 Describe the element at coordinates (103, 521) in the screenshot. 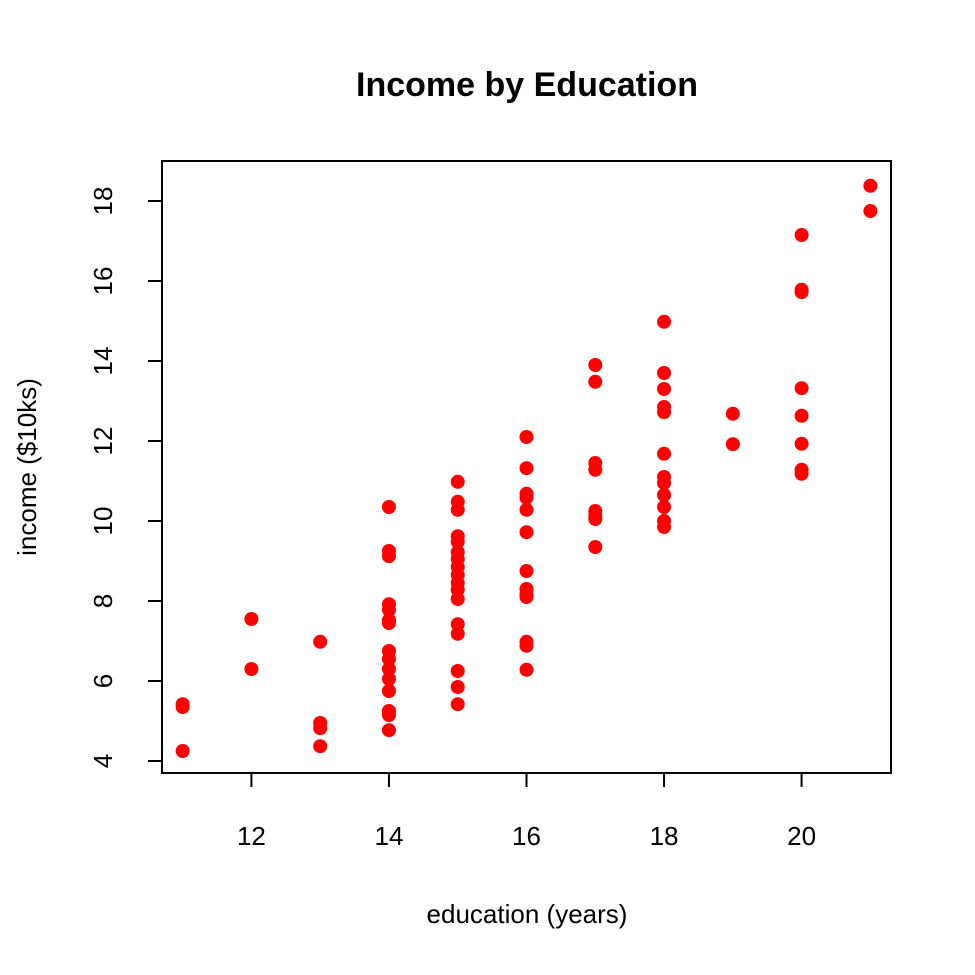

I see `y-tick-label: 10` at that location.